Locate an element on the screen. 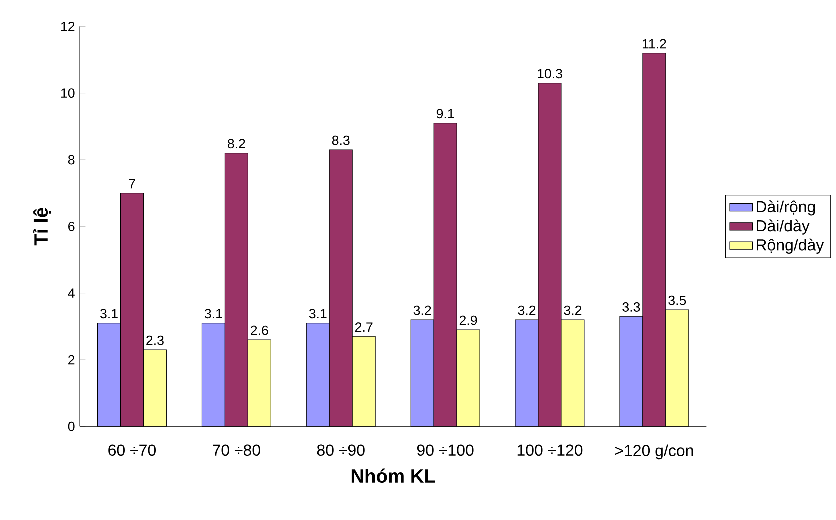 This screenshot has height=520, width=836. y-tick-label: 0 is located at coordinates (71, 427).